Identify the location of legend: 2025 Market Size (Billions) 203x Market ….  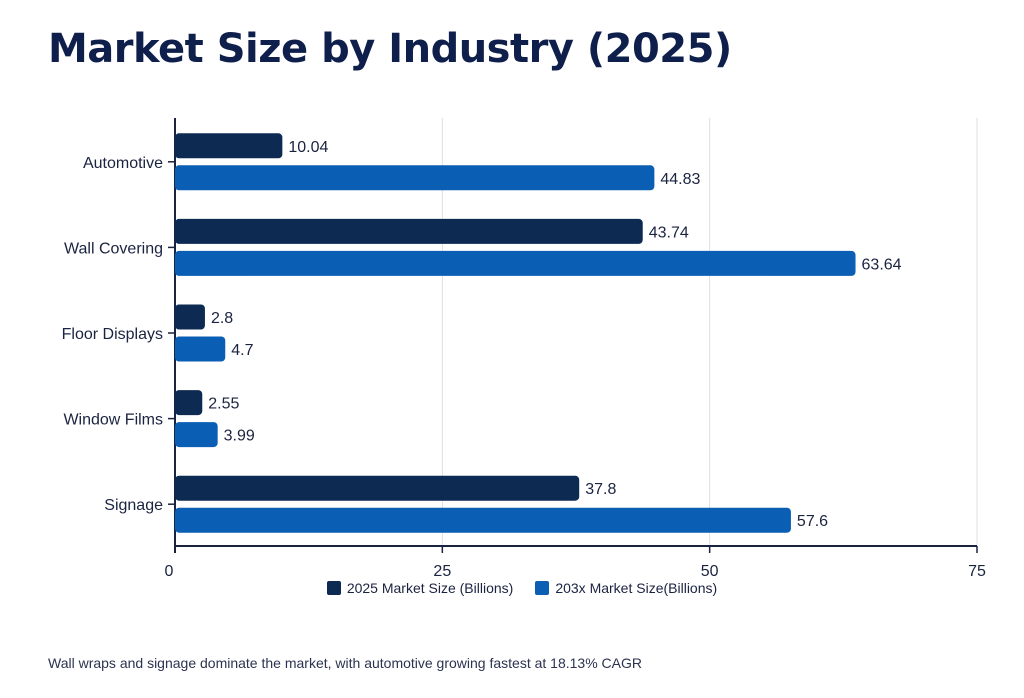
(512, 588).